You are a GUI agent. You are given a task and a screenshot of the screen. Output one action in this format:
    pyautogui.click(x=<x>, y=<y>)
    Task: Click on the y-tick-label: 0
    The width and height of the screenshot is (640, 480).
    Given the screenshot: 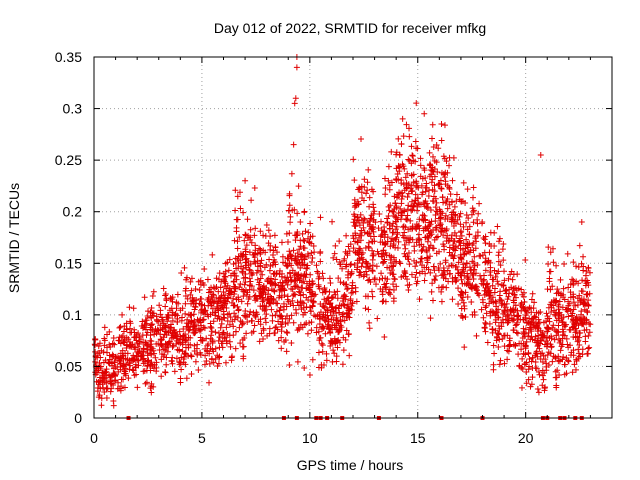 What is the action you would take?
    pyautogui.click(x=78, y=418)
    